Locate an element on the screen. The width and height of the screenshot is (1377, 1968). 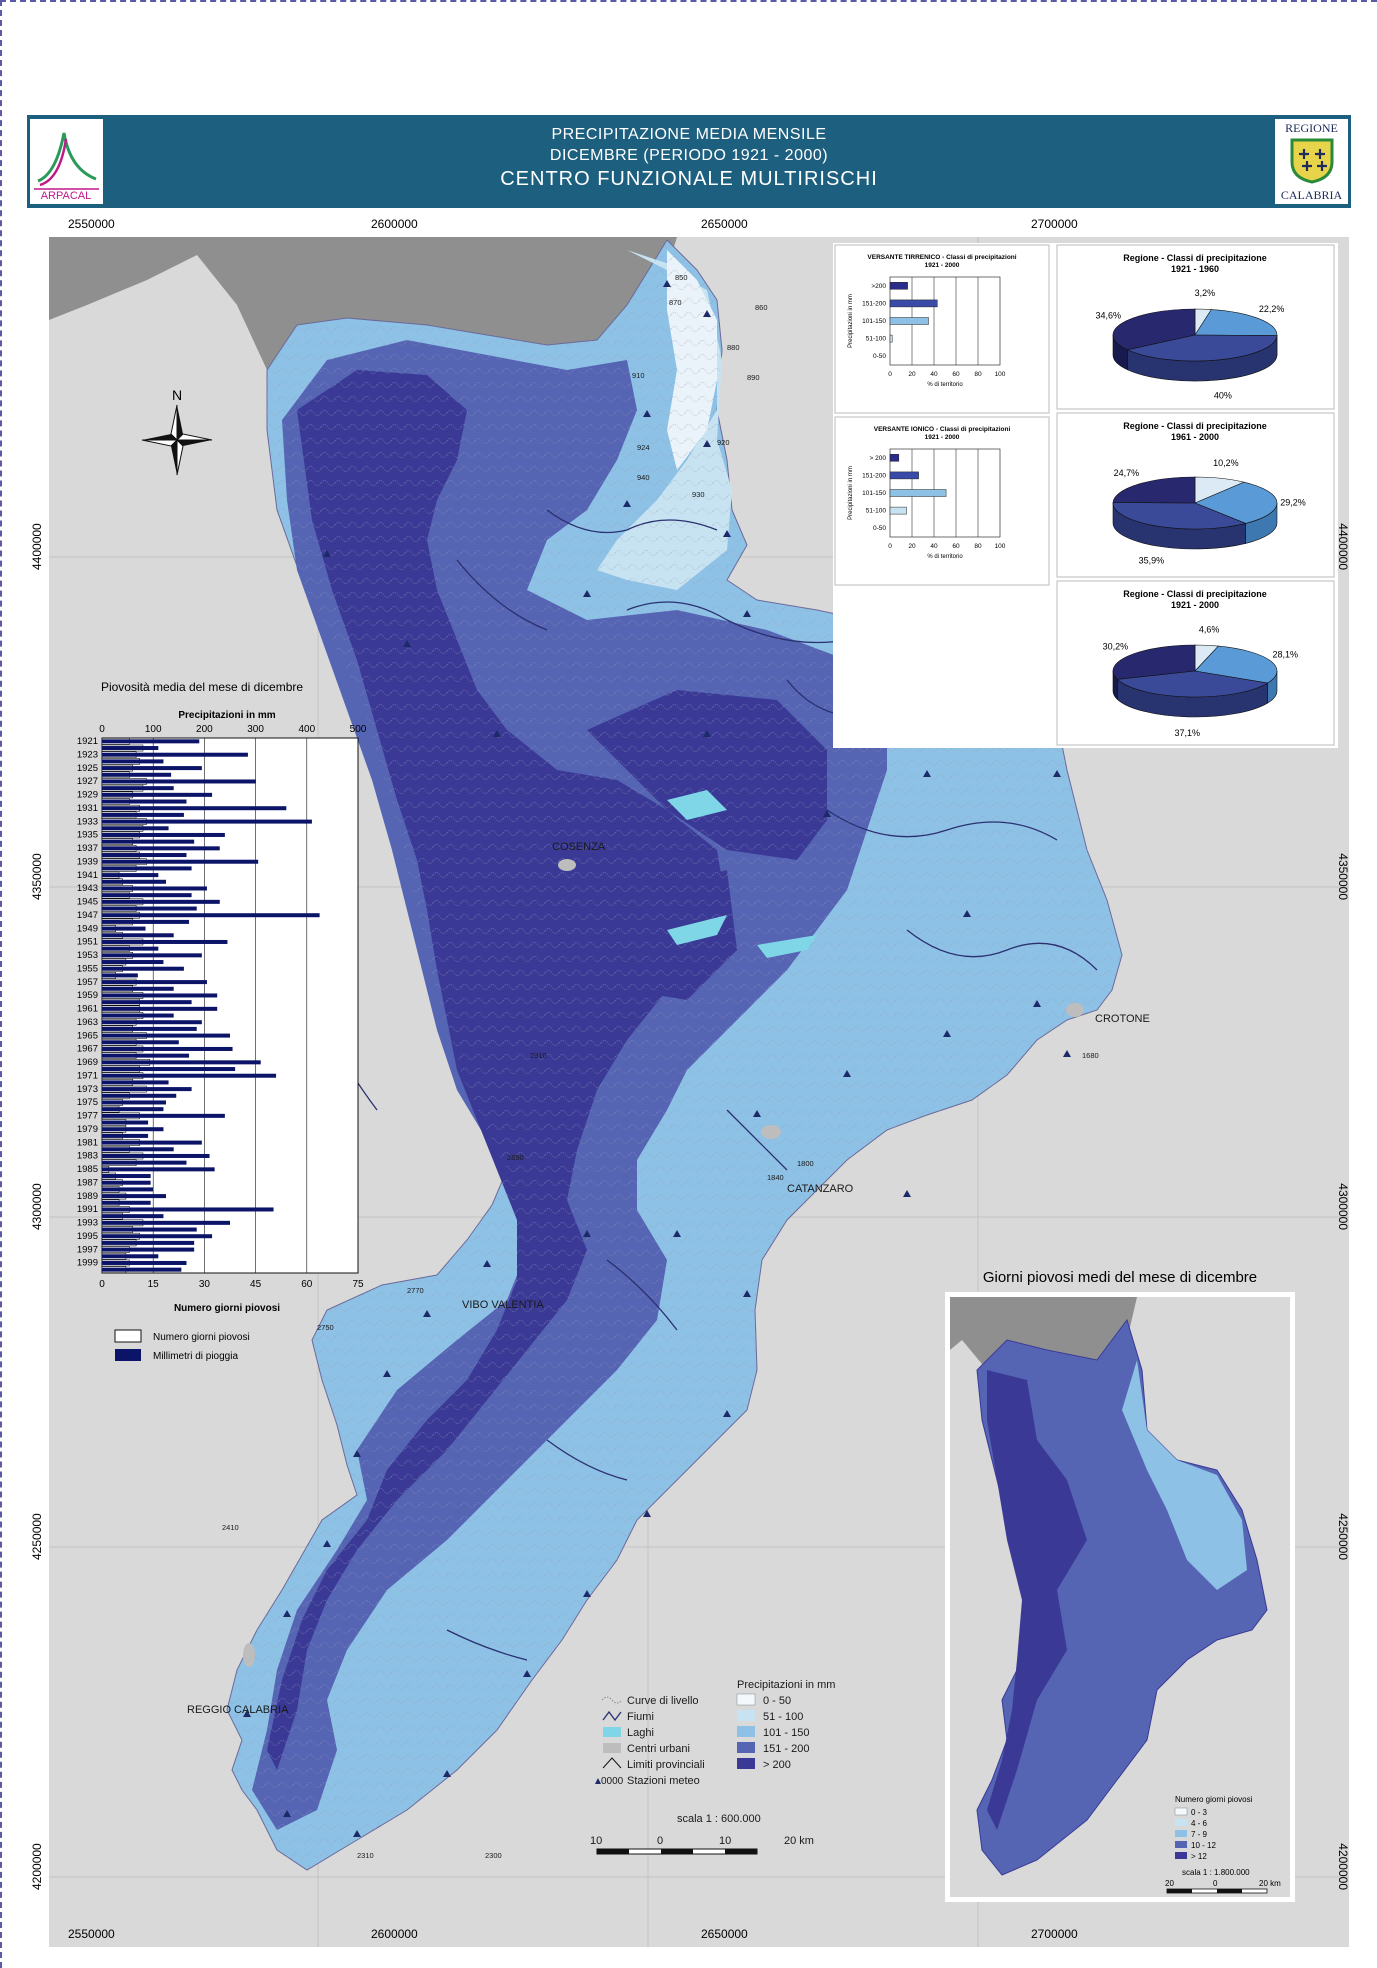
year-label: 1961 is located at coordinates (87, 1009).